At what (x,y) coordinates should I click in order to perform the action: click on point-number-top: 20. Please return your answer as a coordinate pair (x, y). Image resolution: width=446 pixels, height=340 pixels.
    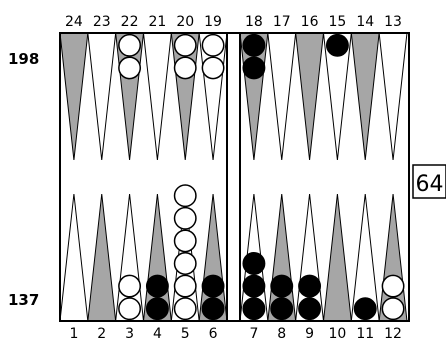
    Looking at the image, I should click on (185, 22).